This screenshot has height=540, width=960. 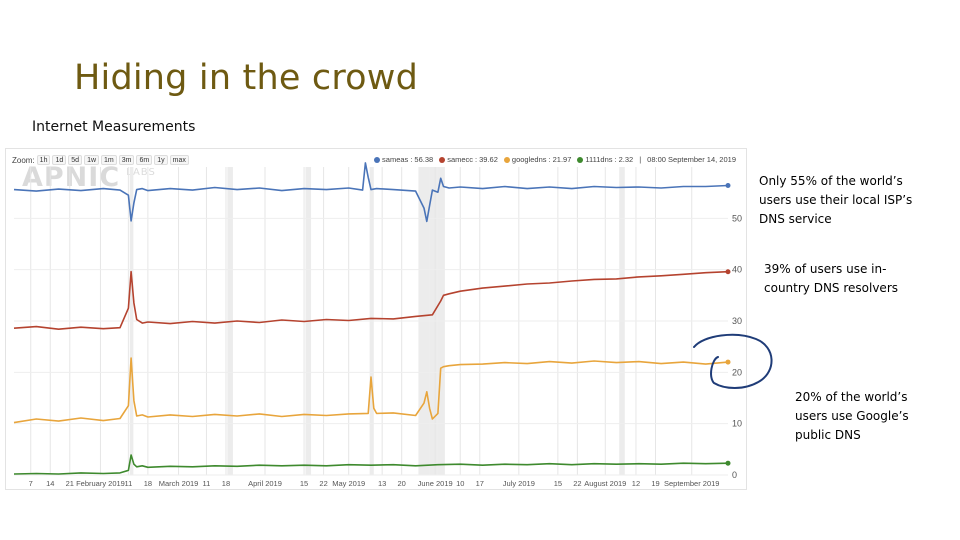 What do you see at coordinates (691, 159) in the screenshot?
I see `legend-timestamp: 08:00 September 14, 2019` at bounding box center [691, 159].